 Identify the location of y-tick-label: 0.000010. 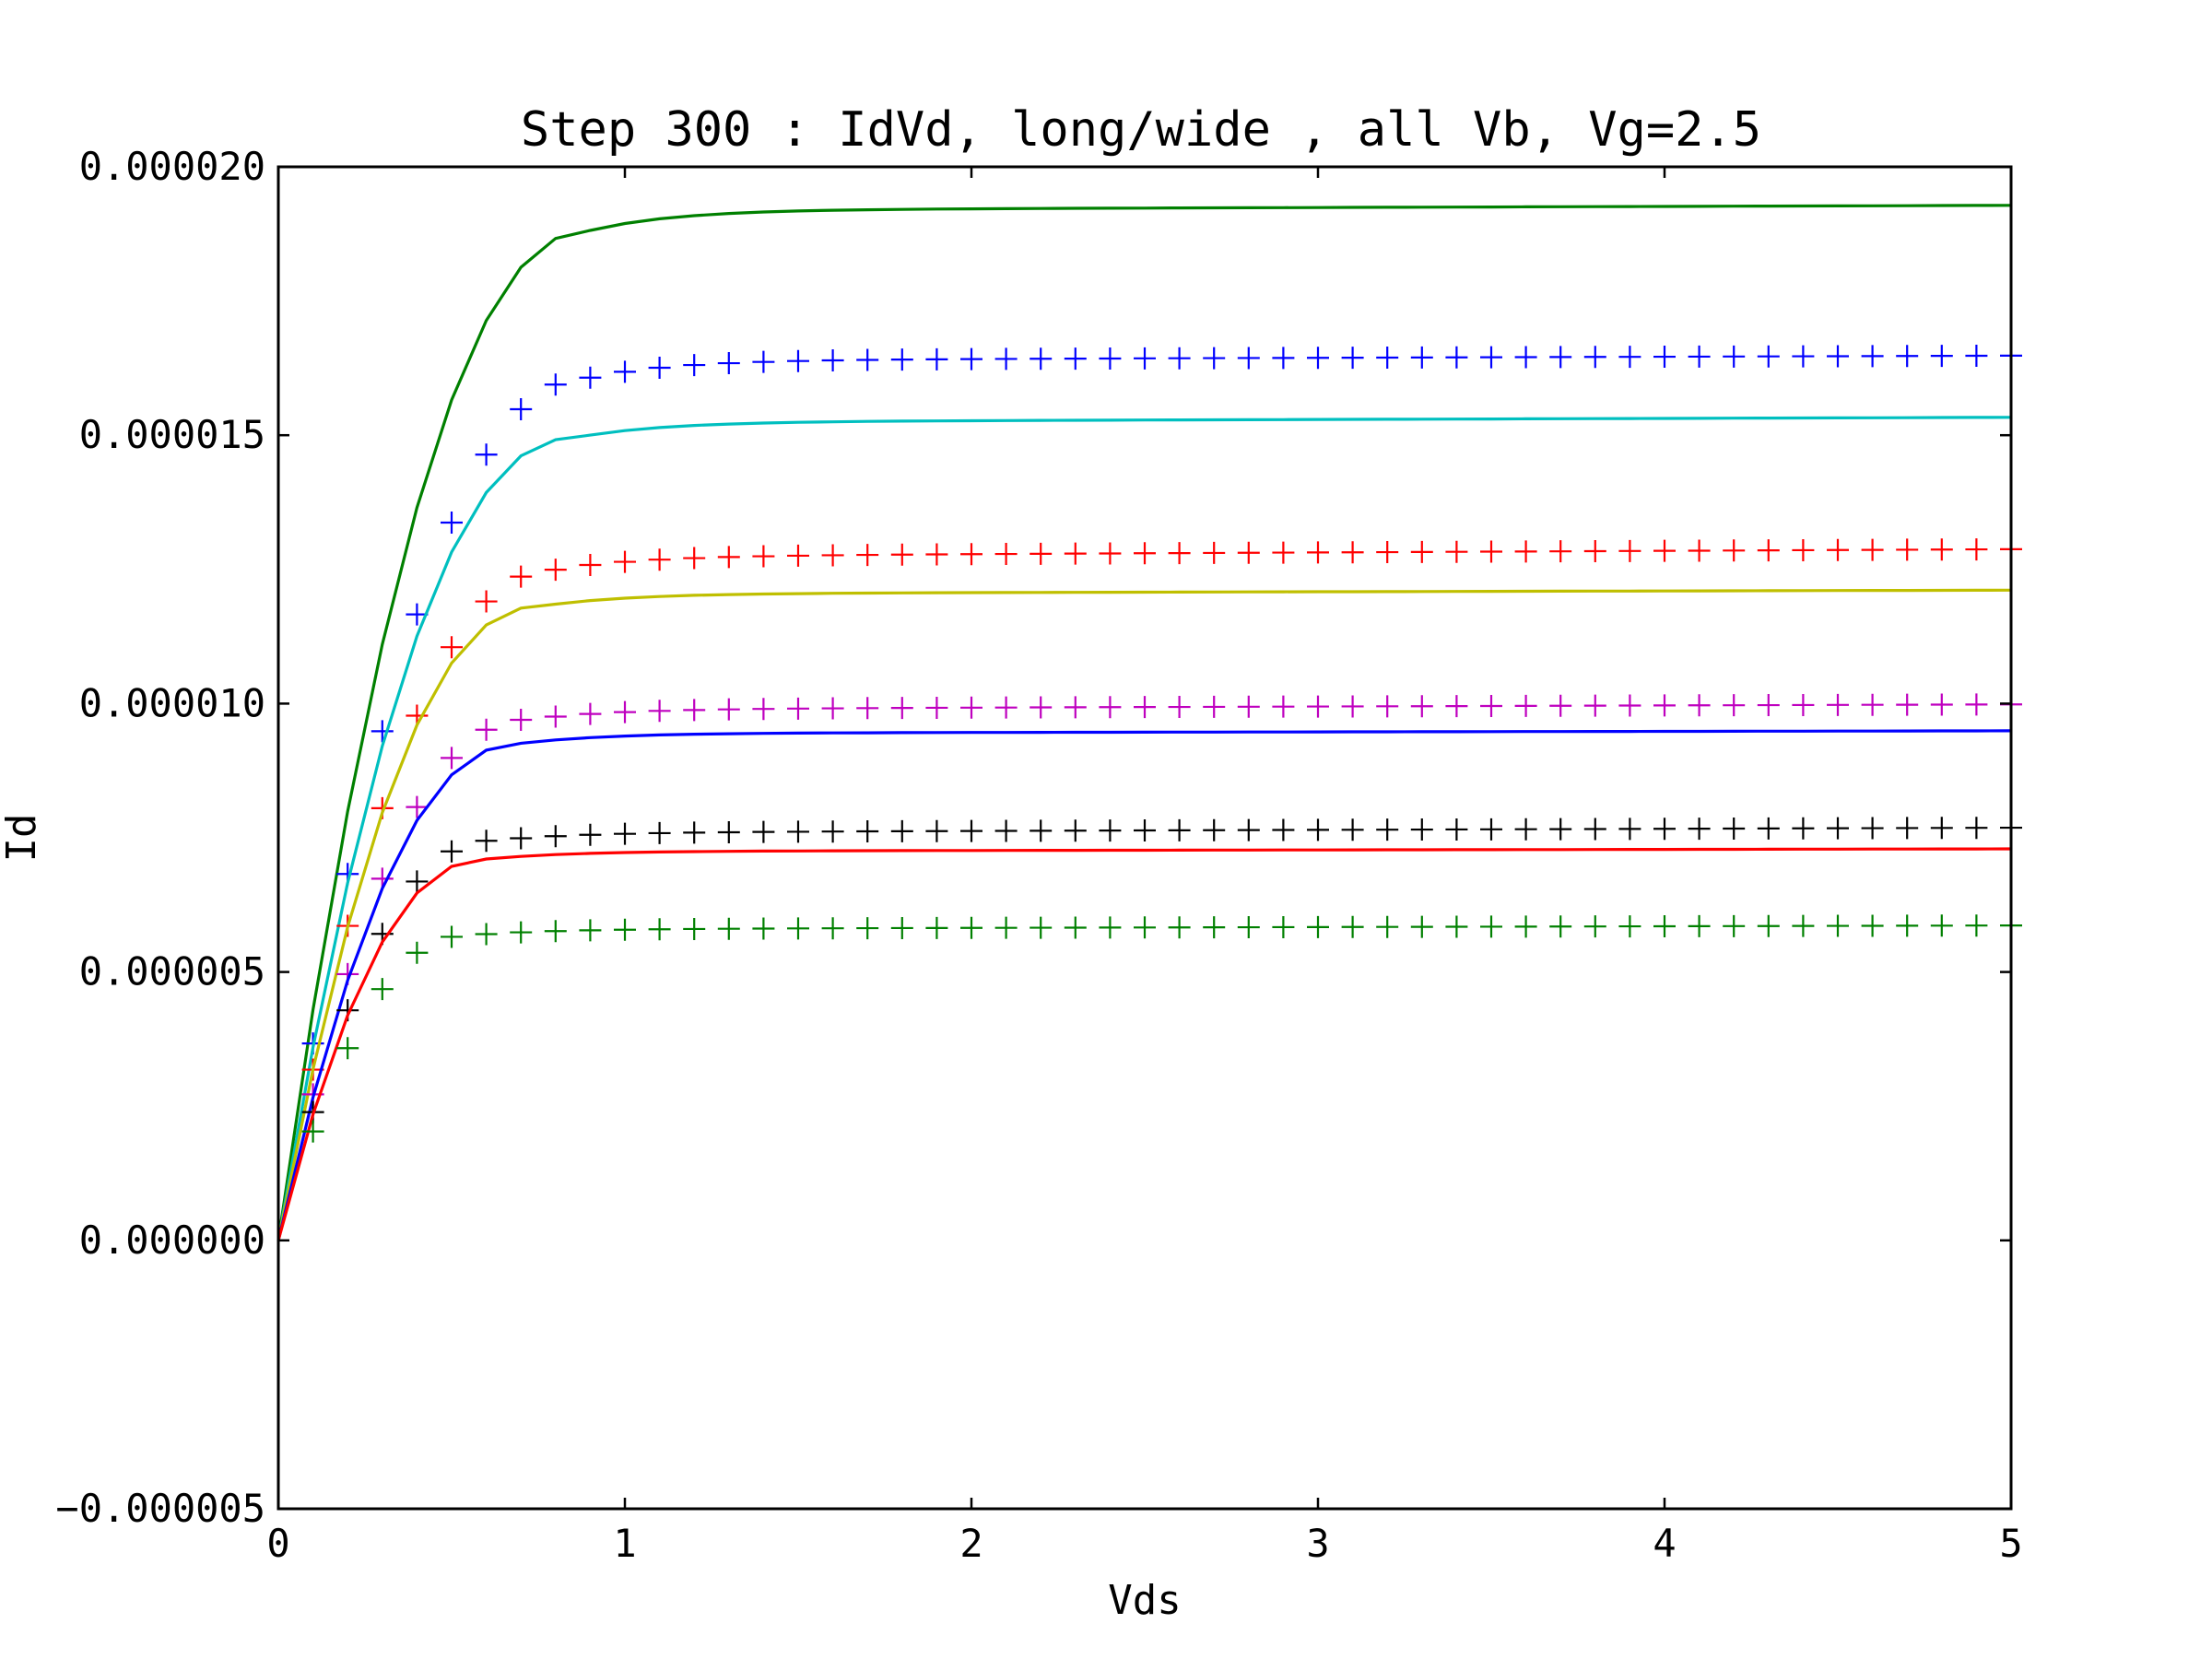
(172, 702).